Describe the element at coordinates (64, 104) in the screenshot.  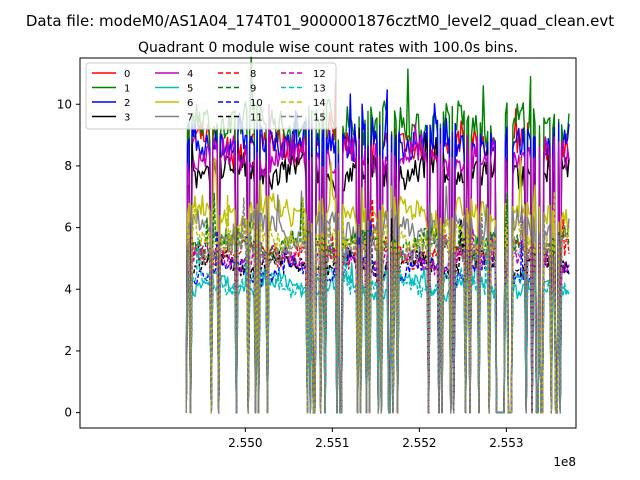
I see `y-tick-label: 10` at that location.